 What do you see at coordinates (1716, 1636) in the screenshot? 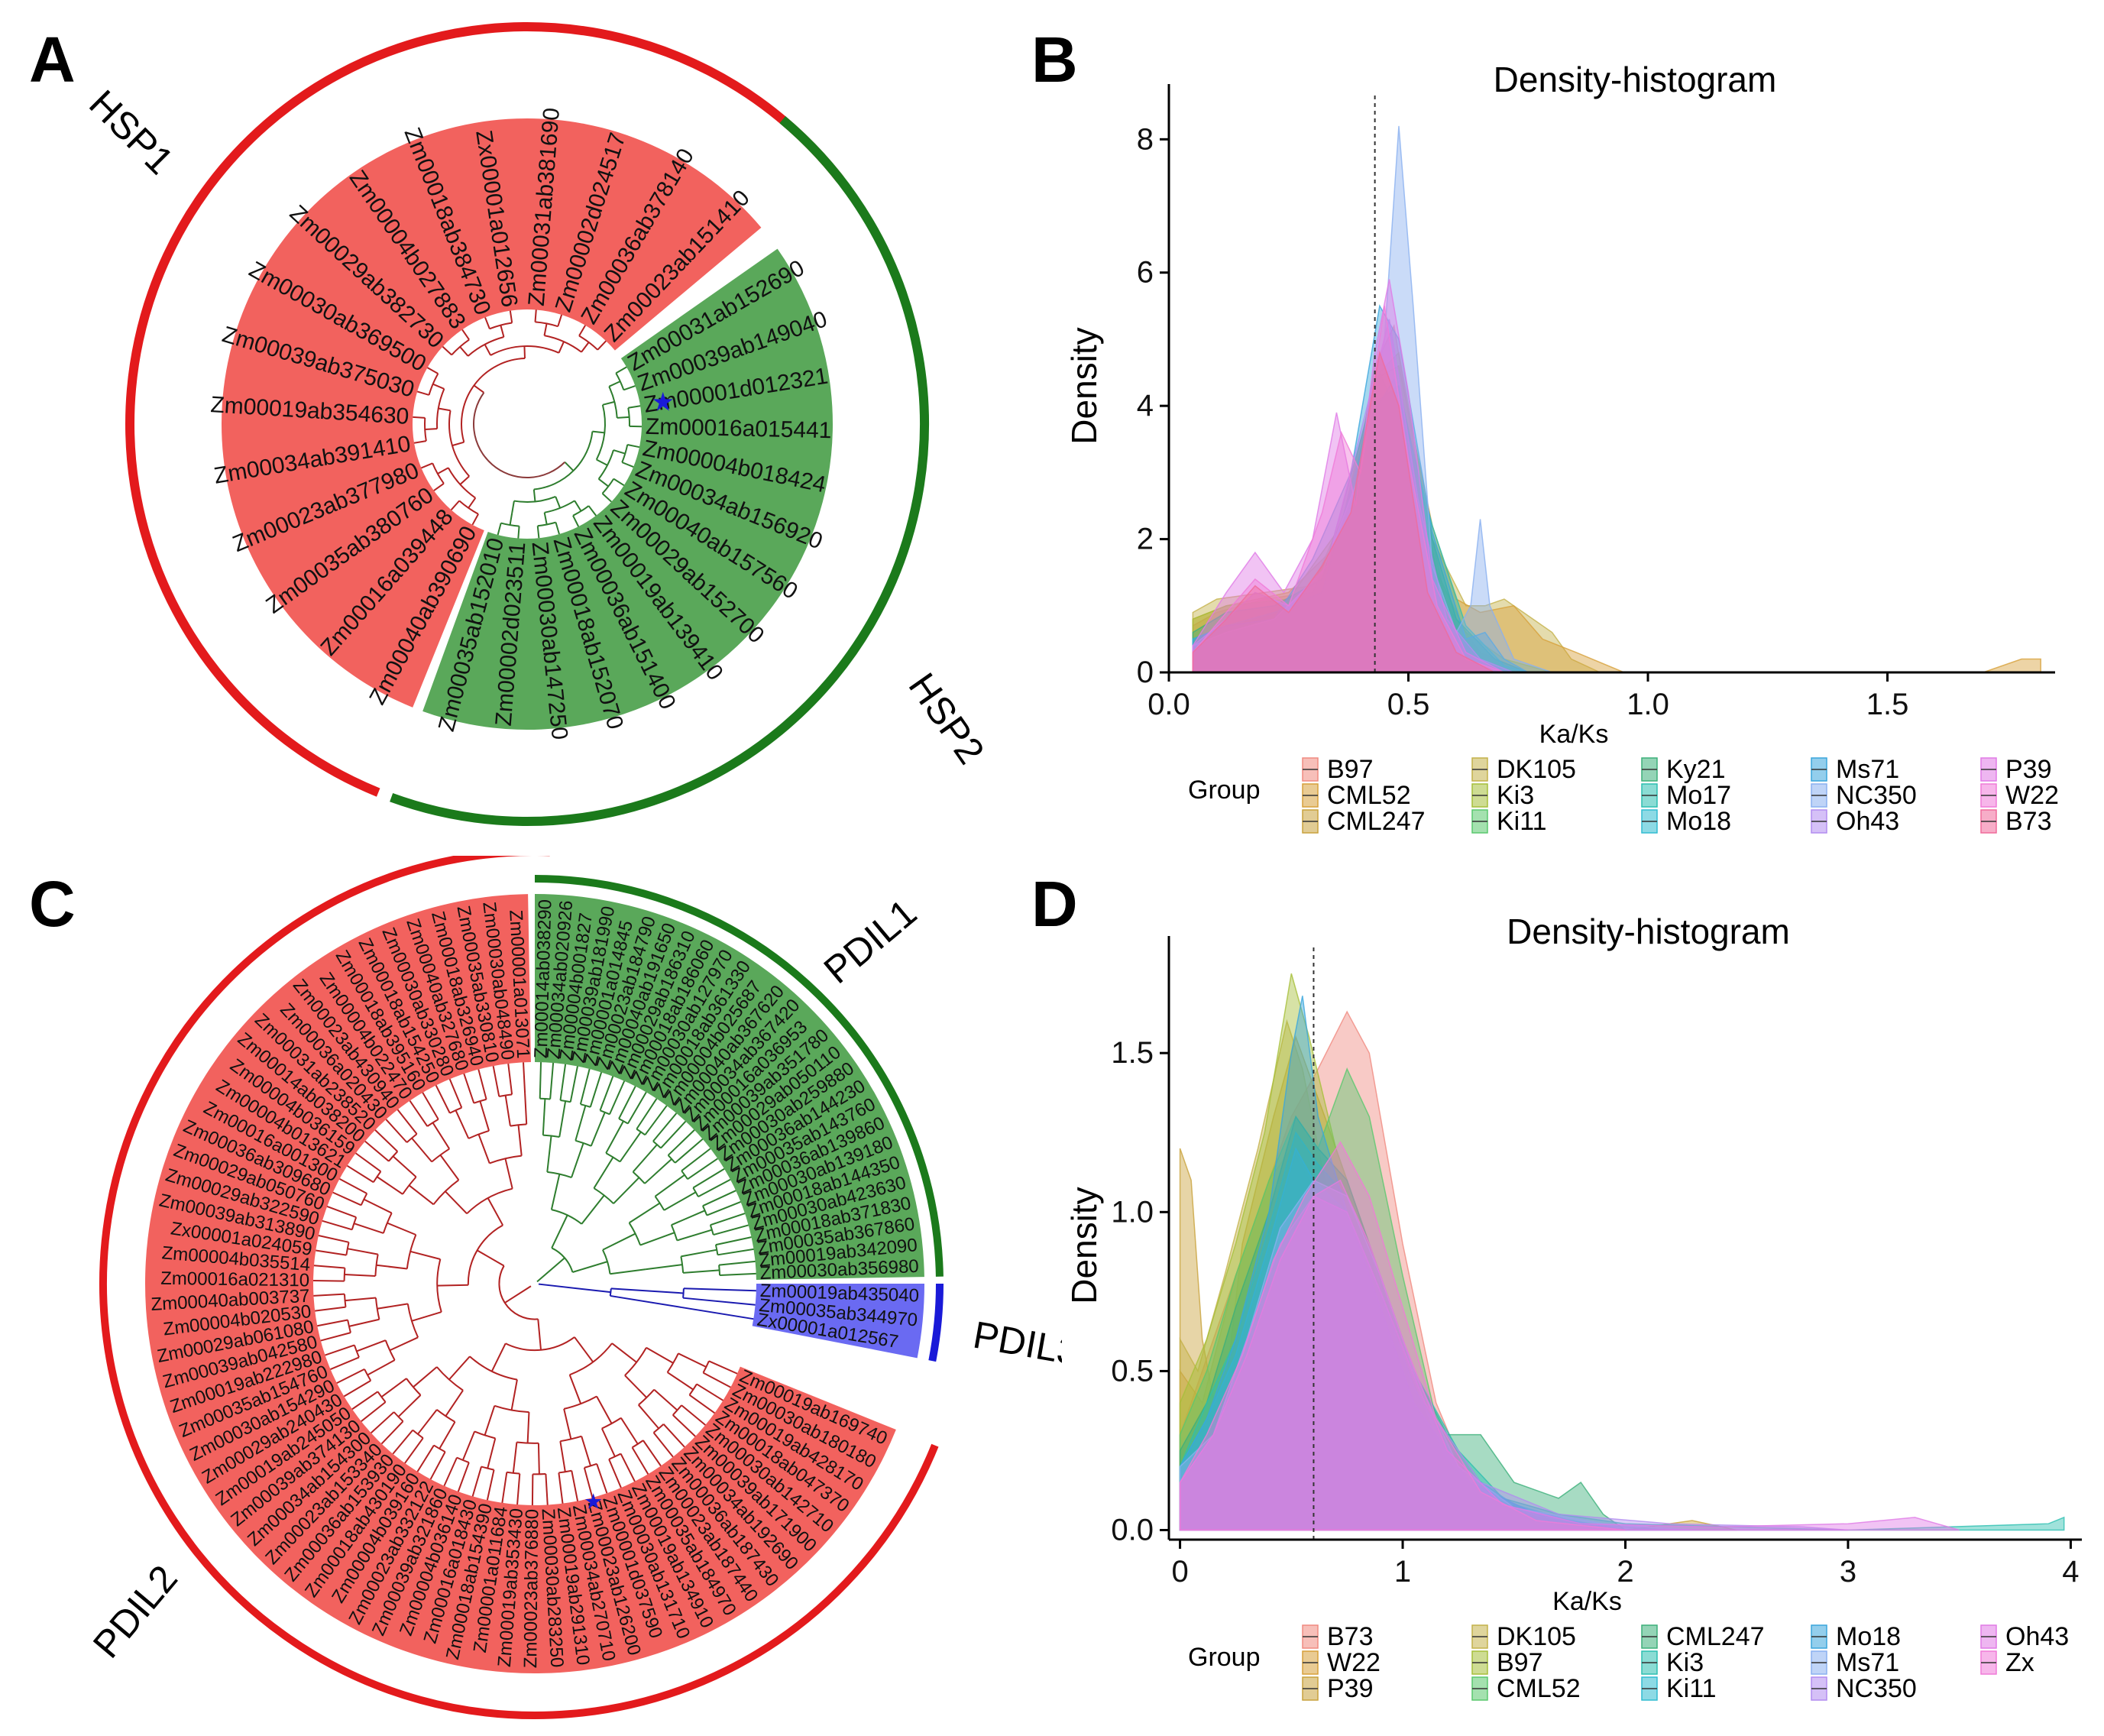
I see `legend-label: CML247` at bounding box center [1716, 1636].